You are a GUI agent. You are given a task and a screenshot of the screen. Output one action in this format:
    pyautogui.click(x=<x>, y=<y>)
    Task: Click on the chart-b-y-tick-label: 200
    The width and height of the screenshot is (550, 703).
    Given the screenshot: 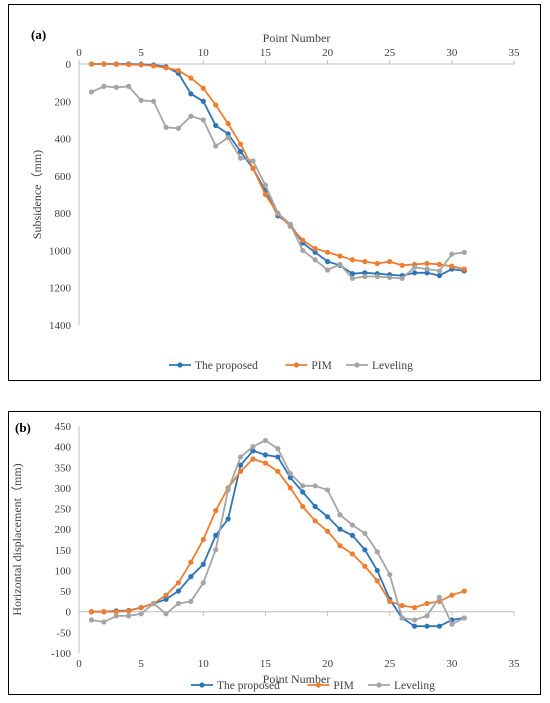 What is the action you would take?
    pyautogui.click(x=63, y=530)
    